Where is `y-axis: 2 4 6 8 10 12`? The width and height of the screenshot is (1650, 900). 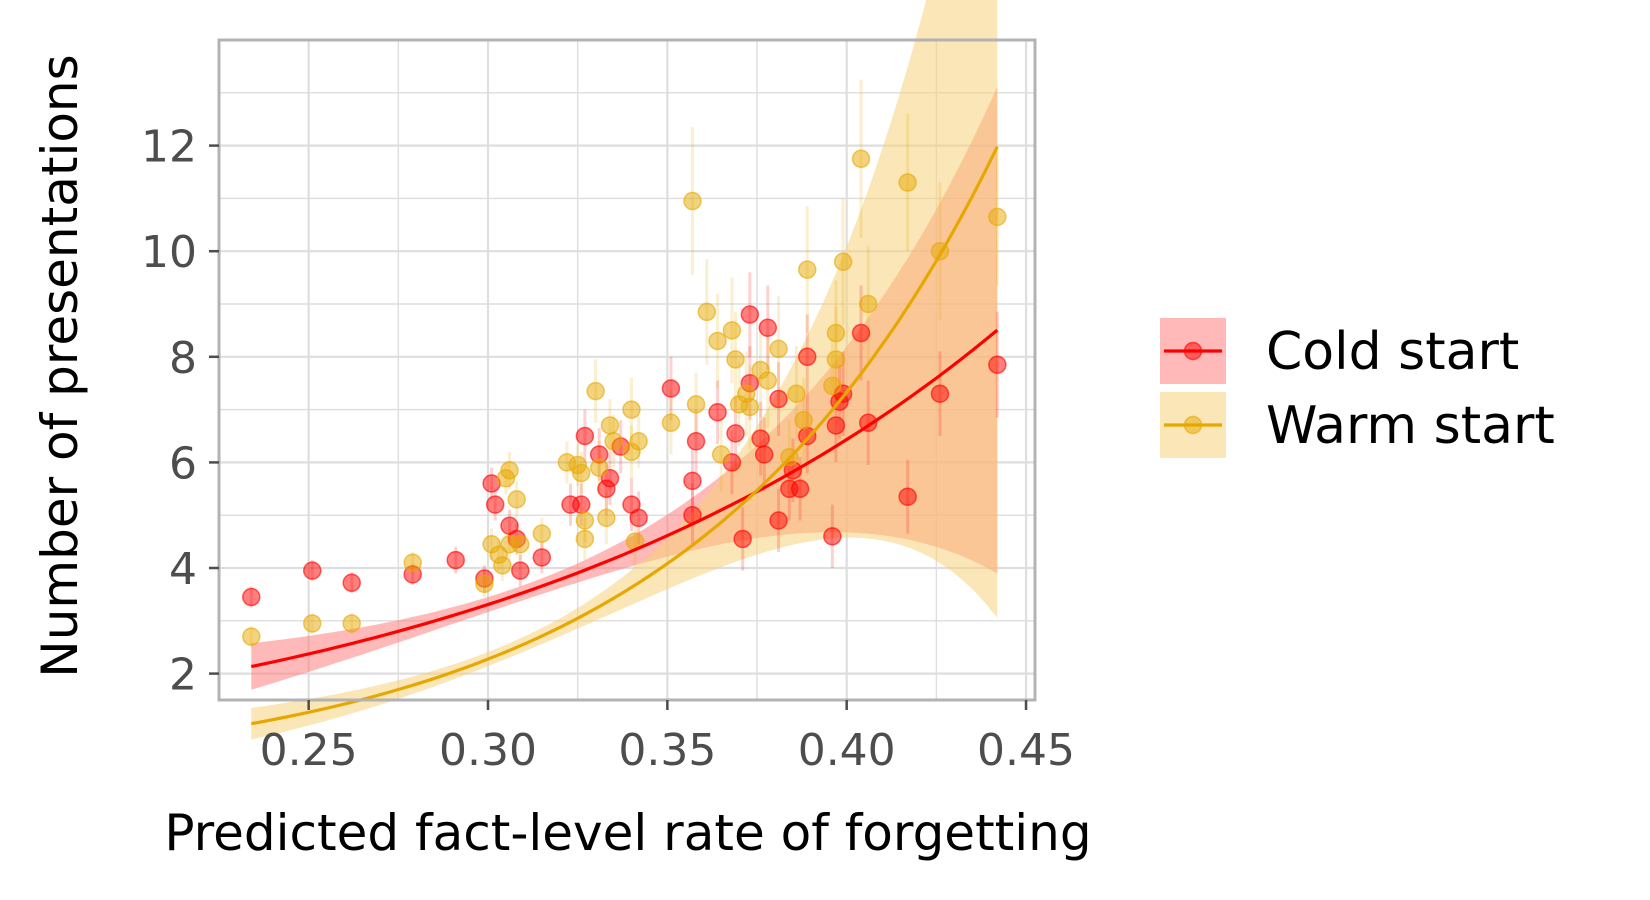 y-axis: 2 4 6 8 10 12 is located at coordinates (180, 411).